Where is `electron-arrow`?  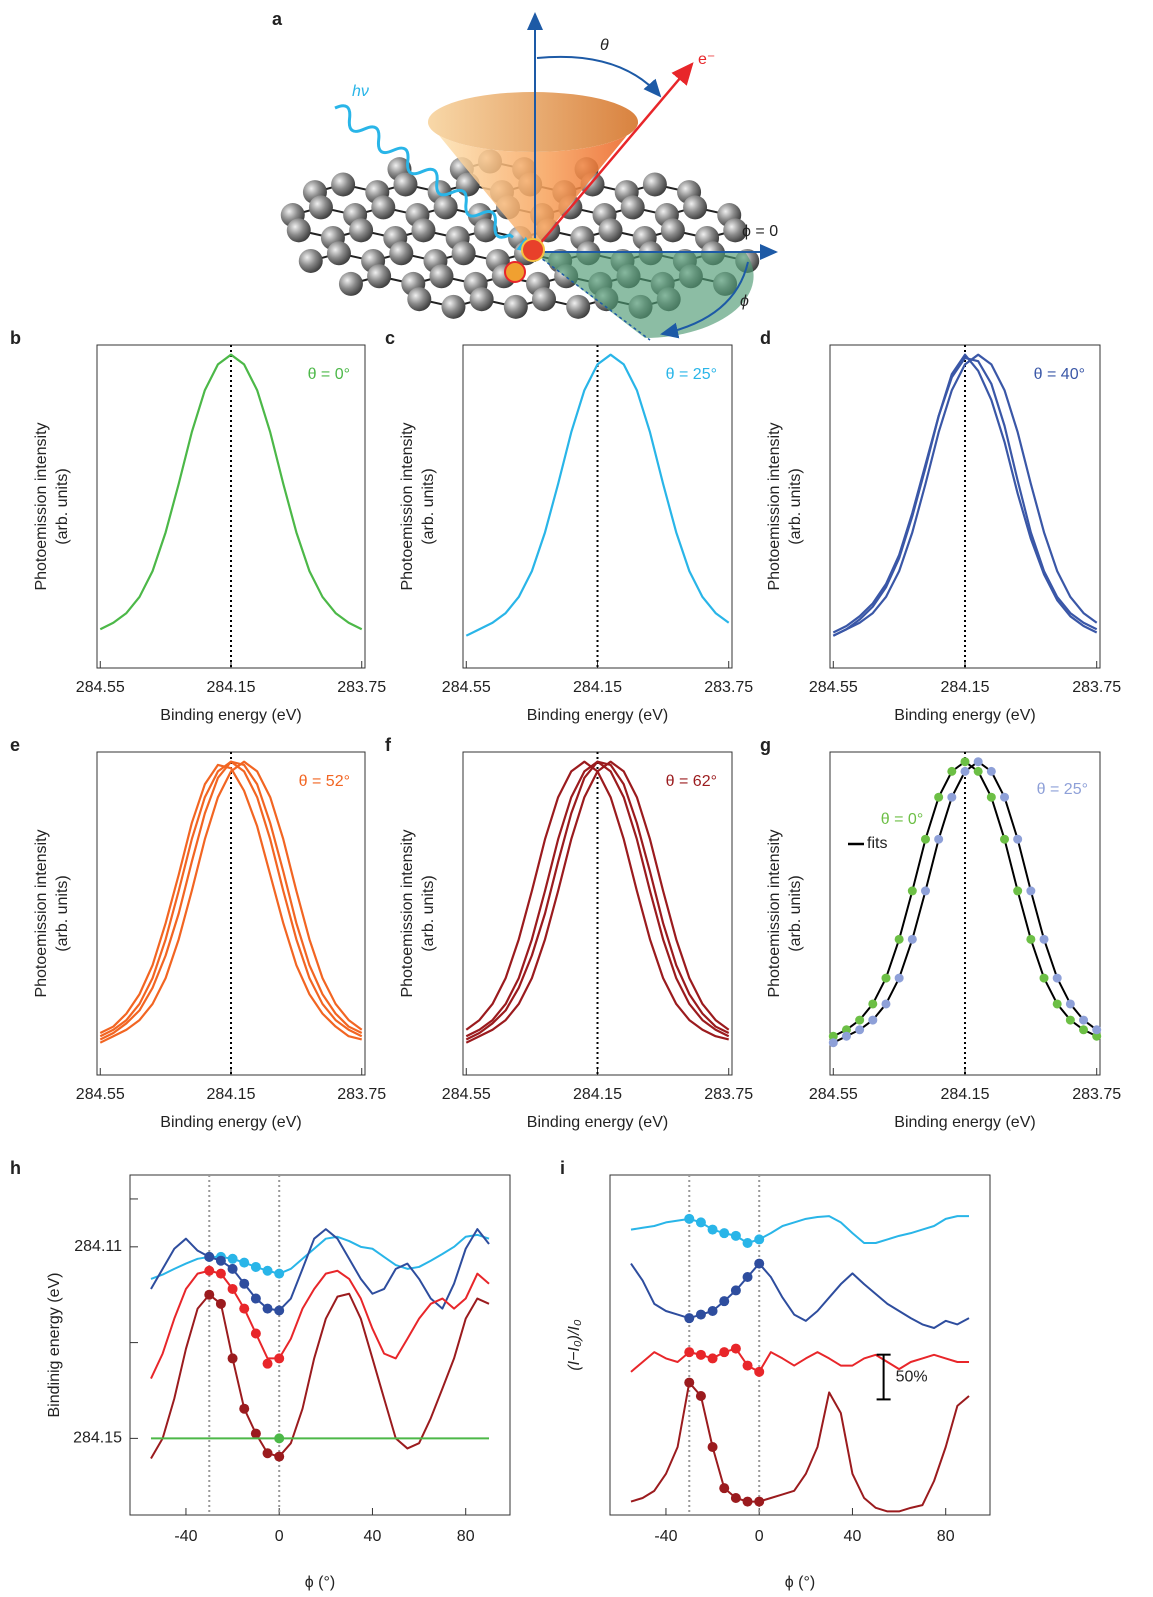
electron-arrow is located at coordinates (613, 157).